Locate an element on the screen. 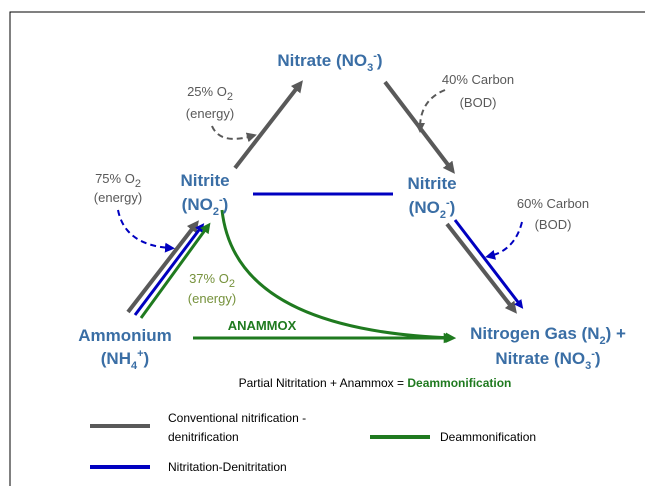 This screenshot has height=486, width=645. legend-label: Deammonification is located at coordinates (488, 437).